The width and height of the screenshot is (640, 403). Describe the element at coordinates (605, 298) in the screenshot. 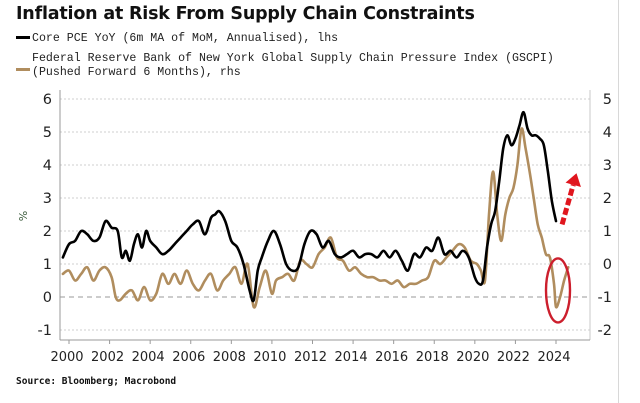

I see `y-right-tick-label: -1` at that location.